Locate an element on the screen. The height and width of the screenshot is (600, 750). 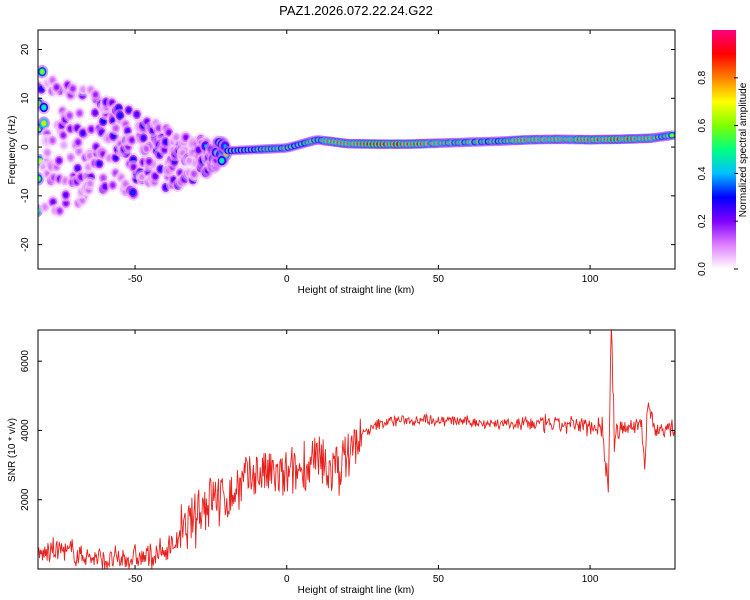
spectrogram-y-tick-label: -20 is located at coordinates (25, 244).